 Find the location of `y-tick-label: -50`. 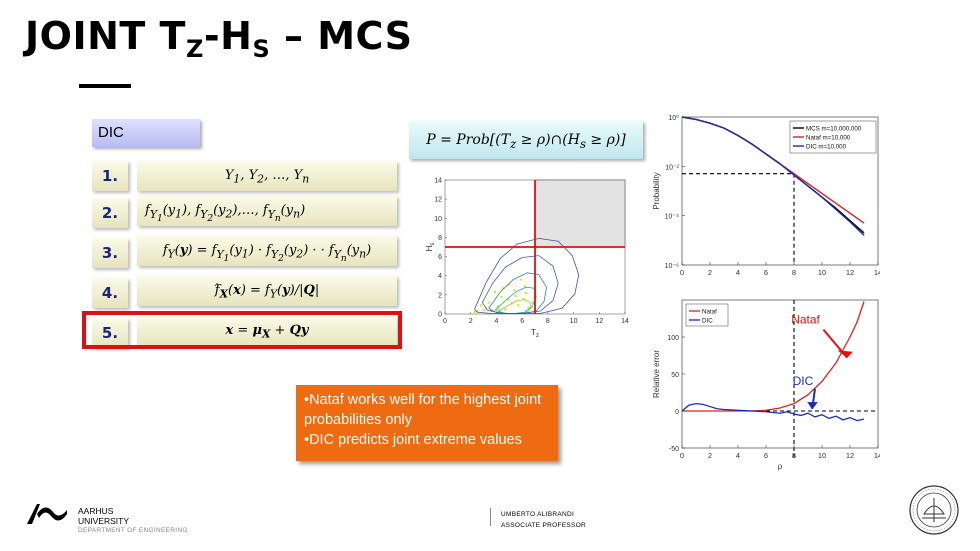

y-tick-label: -50 is located at coordinates (674, 449).